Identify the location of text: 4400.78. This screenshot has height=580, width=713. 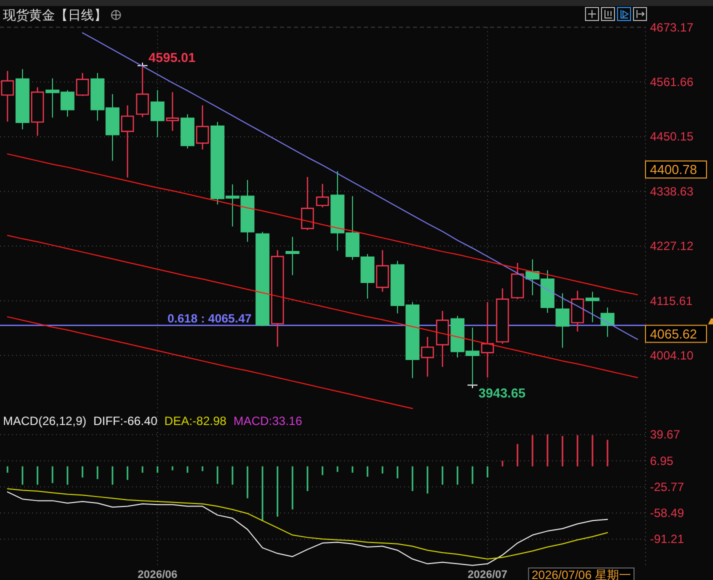
(673, 169).